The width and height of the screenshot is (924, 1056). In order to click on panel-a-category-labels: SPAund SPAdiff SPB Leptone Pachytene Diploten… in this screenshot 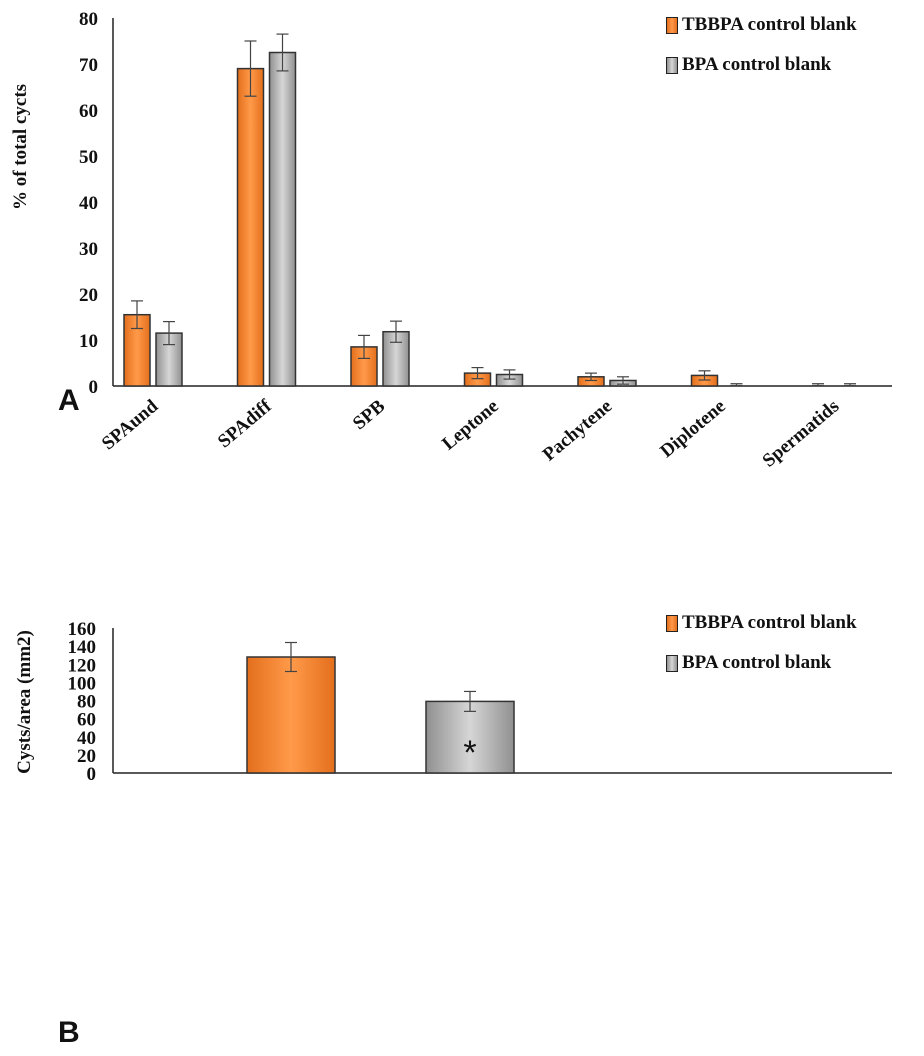, I will do `click(470, 433)`.